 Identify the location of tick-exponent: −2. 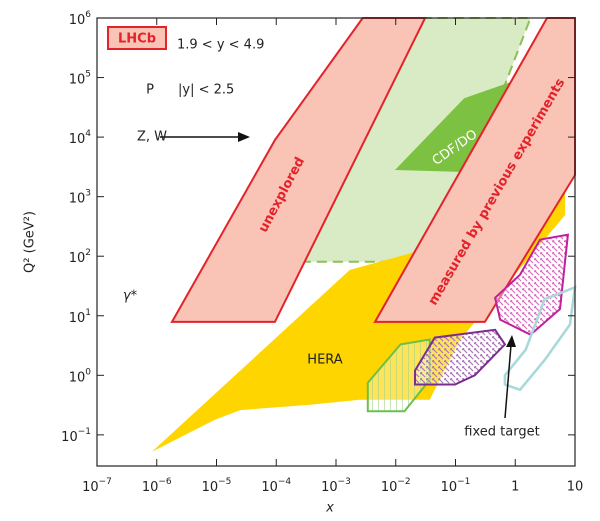
(403, 482).